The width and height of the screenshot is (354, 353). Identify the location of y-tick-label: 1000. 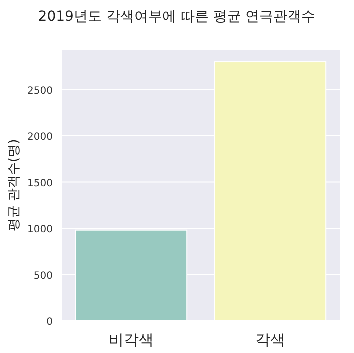
(40, 230).